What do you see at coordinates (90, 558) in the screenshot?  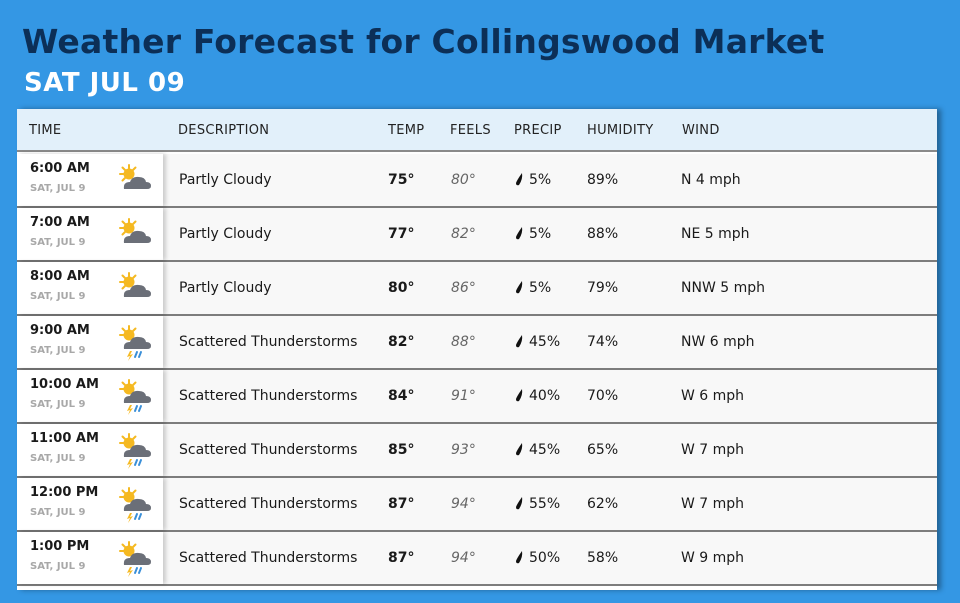 I see `time-cell: 1:00 PM SAT, JUL 9` at bounding box center [90, 558].